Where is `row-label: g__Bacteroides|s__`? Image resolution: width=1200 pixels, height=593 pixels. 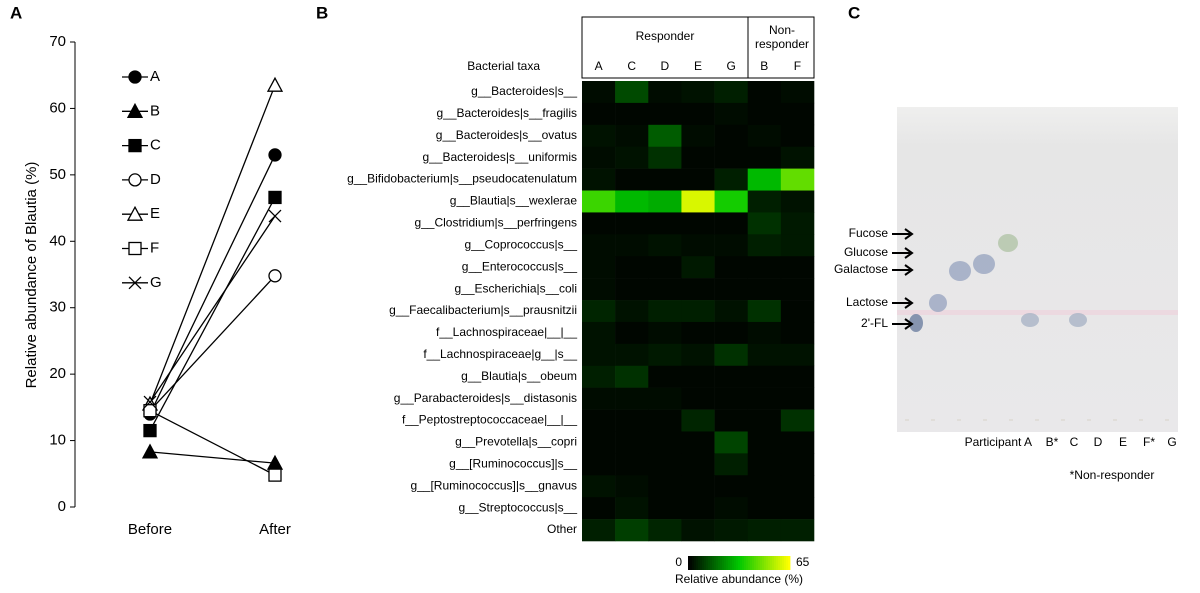
row-label: g__Bacteroides|s__ is located at coordinates (524, 91).